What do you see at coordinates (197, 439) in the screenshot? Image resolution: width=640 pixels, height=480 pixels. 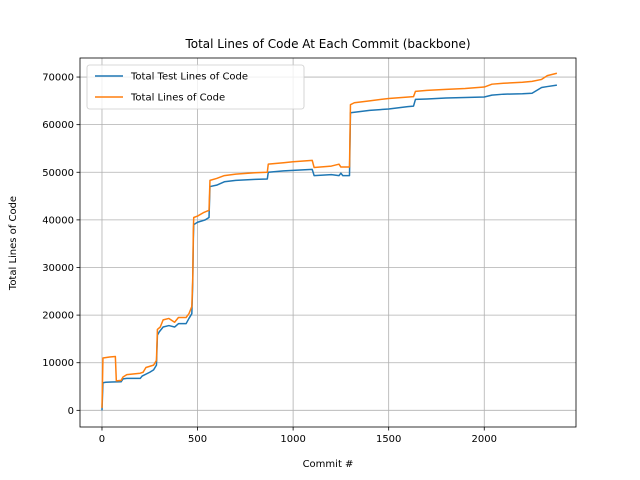 I see `x-tick-label: 500` at bounding box center [197, 439].